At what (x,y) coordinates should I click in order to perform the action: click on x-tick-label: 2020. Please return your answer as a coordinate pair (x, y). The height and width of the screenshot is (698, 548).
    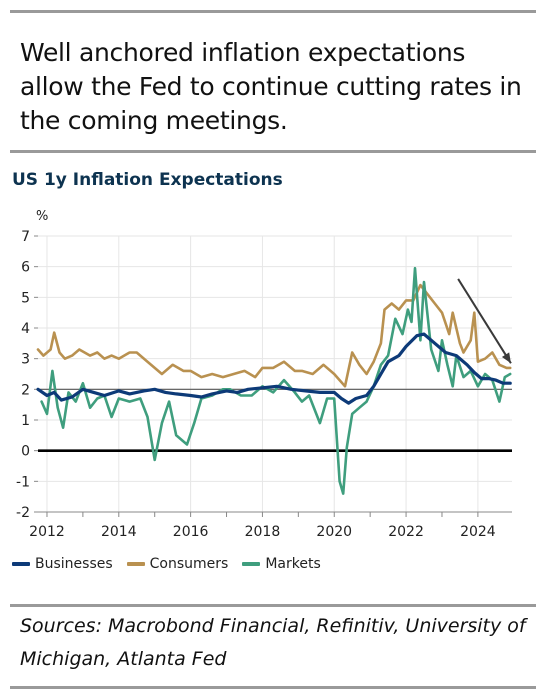
    Looking at the image, I should click on (334, 532).